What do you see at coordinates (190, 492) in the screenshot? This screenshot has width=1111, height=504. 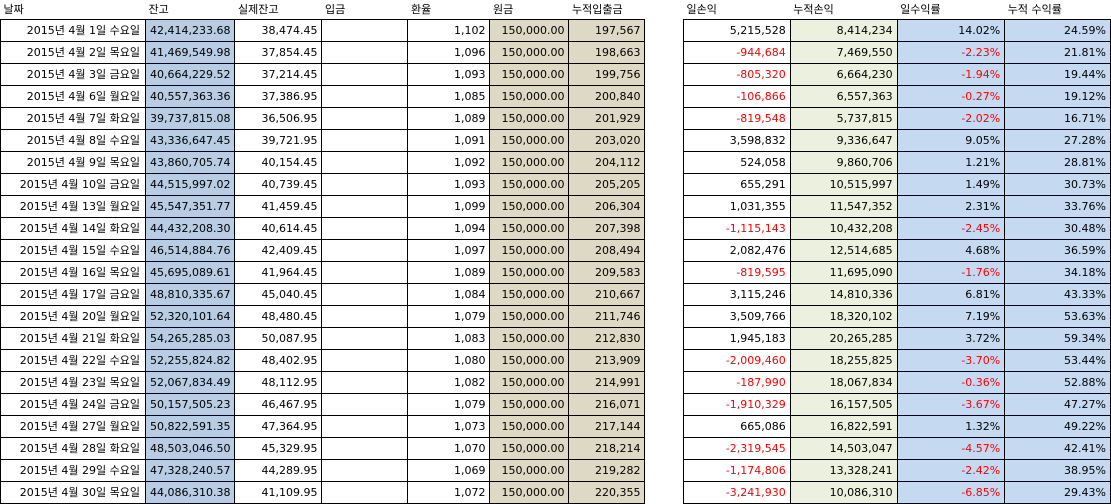 I see `balance-cell: 44,086,310.38` at bounding box center [190, 492].